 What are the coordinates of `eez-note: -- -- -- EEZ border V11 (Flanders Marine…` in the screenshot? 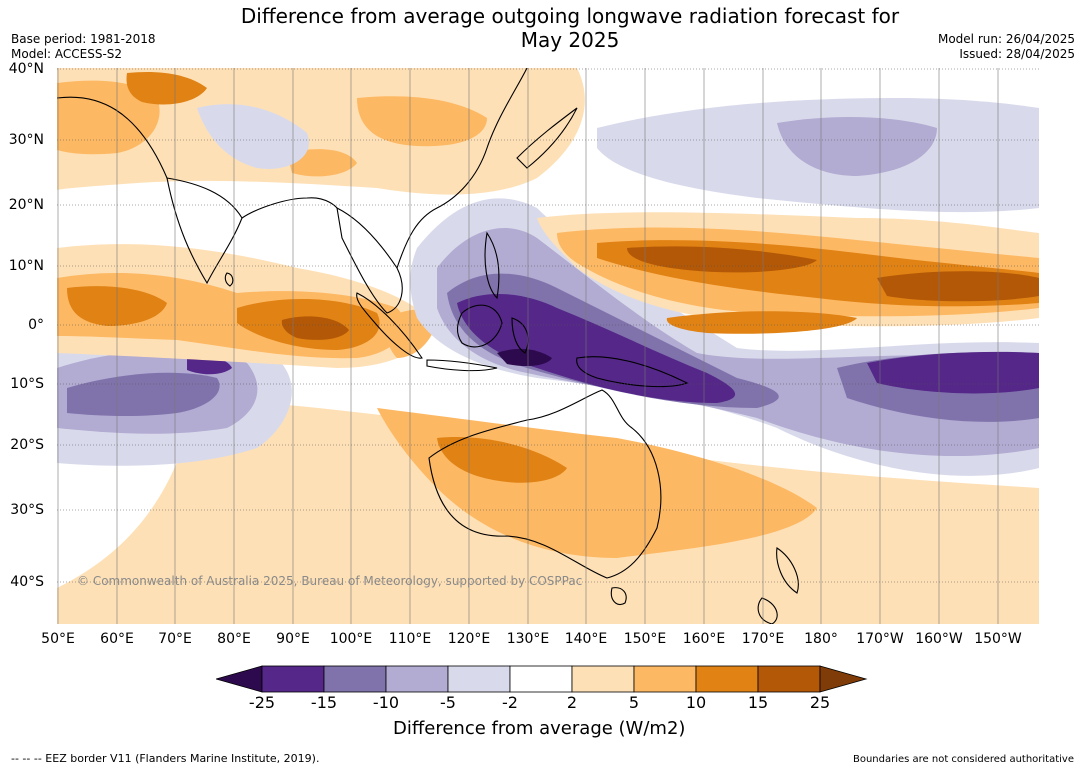 It's located at (165, 758).